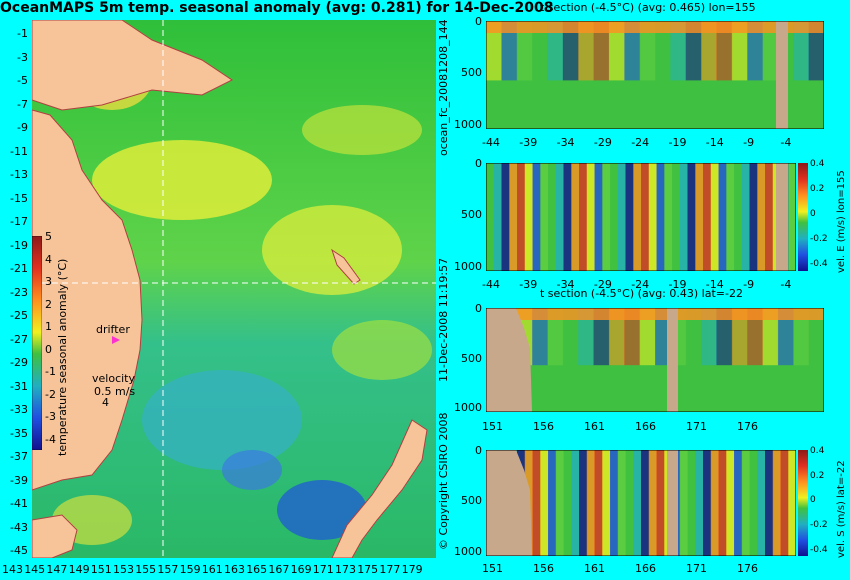 Image resolution: width=850 pixels, height=580 pixels. Describe the element at coordinates (817, 475) in the screenshot. I see `velocity-colorbar-tick: 0.2` at that location.